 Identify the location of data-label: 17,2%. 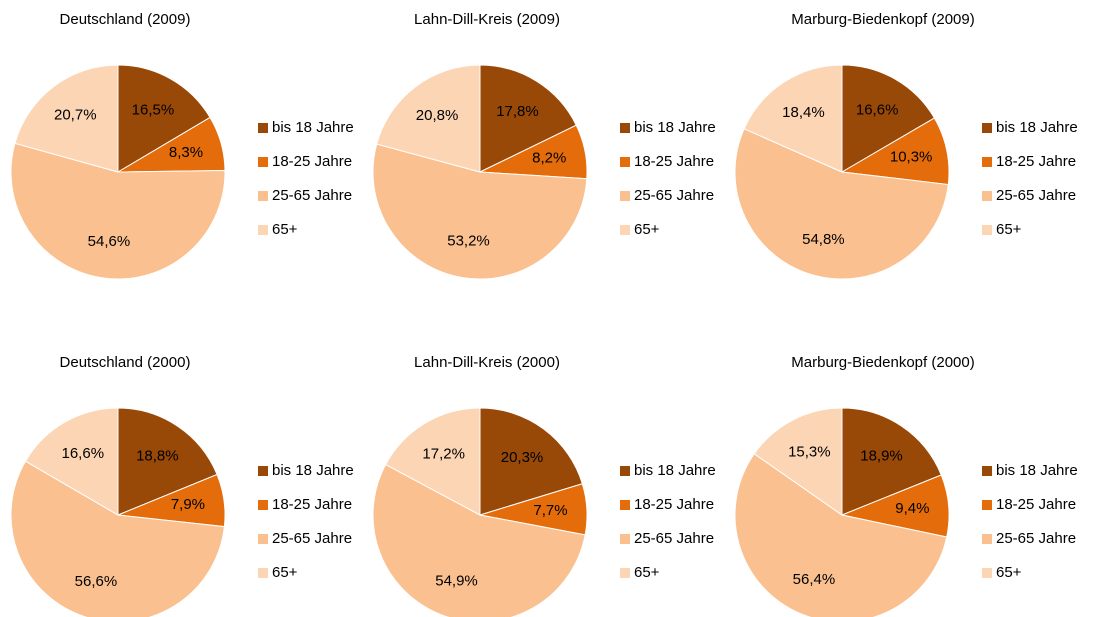
(443, 453).